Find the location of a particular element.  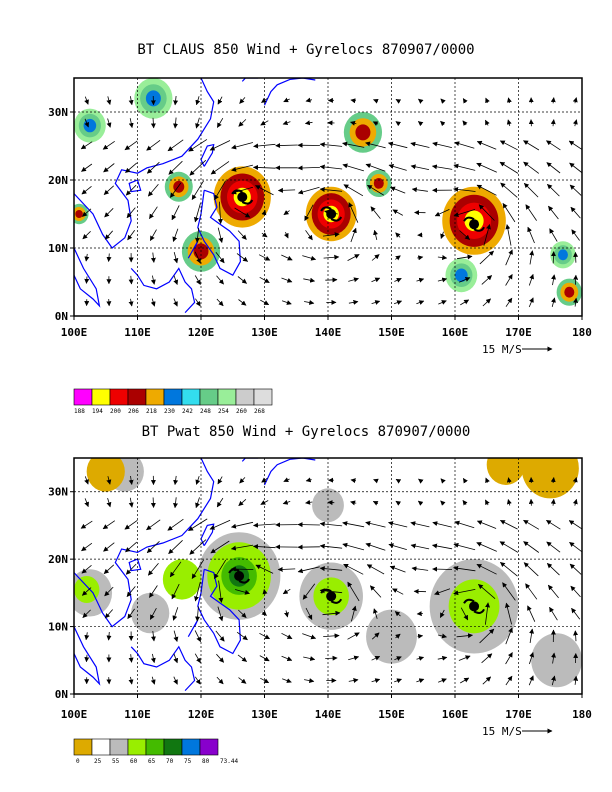

colorbar-label: 230 is located at coordinates (169, 411).